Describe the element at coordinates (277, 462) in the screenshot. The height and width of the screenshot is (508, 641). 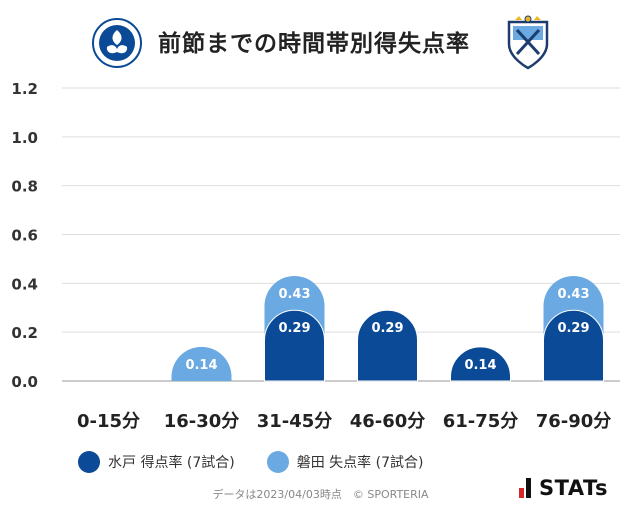
I see `legend-swatch-away` at that location.